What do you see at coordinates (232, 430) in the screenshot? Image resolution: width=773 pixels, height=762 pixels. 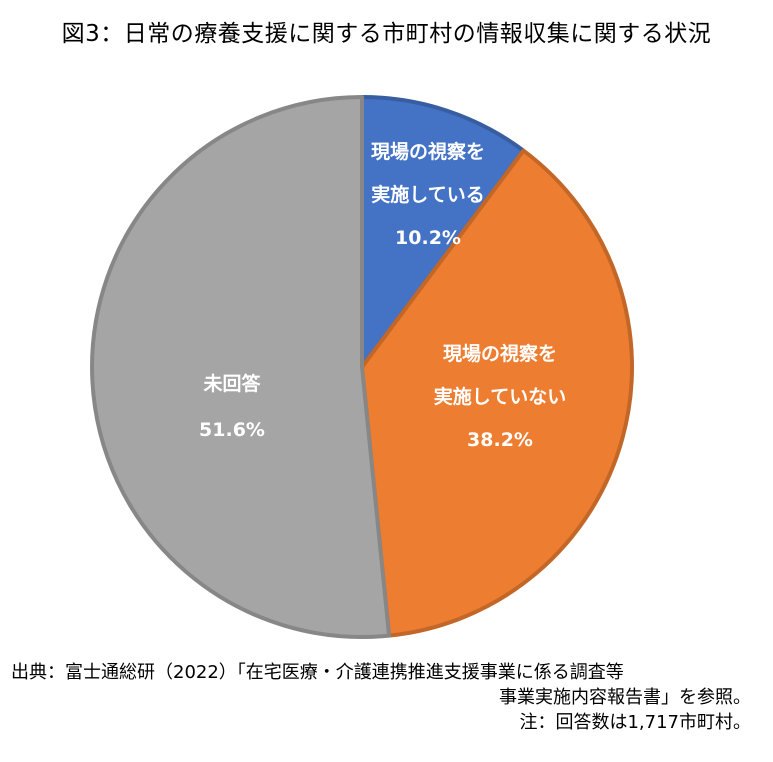 I see `slice-value-label: 51.6%` at bounding box center [232, 430].